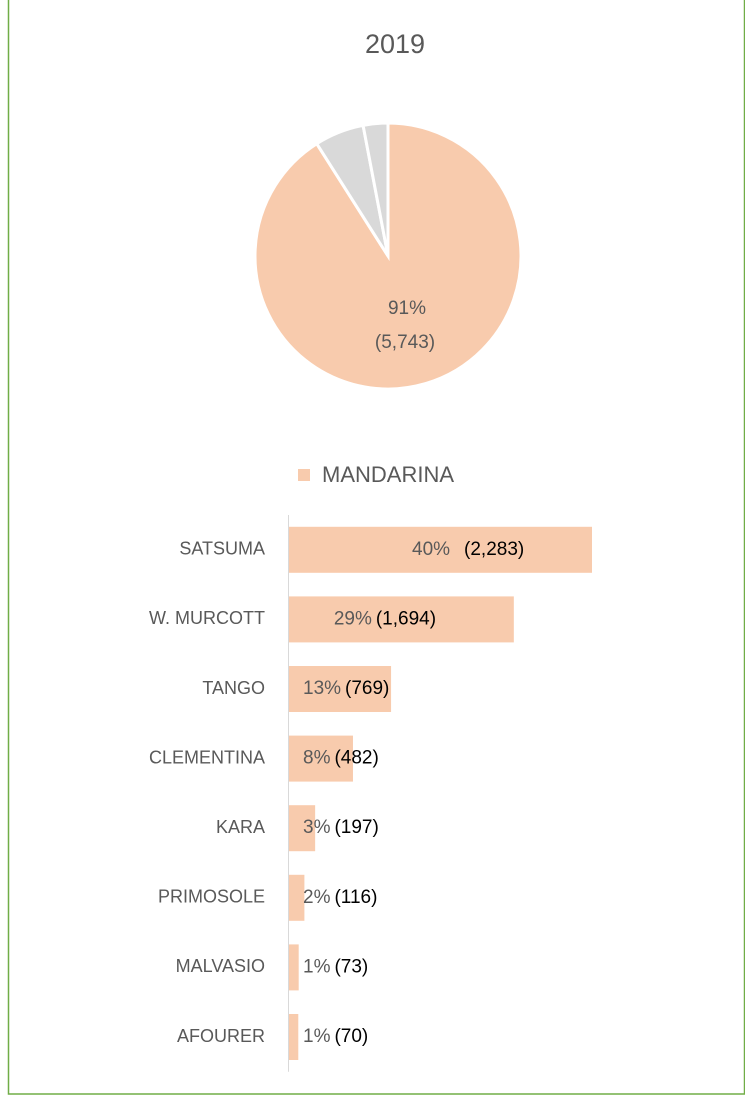 Image resolution: width=745 pixels, height=1102 pixels. Describe the element at coordinates (233, 688) in the screenshot. I see `category-label: TANGO` at that location.